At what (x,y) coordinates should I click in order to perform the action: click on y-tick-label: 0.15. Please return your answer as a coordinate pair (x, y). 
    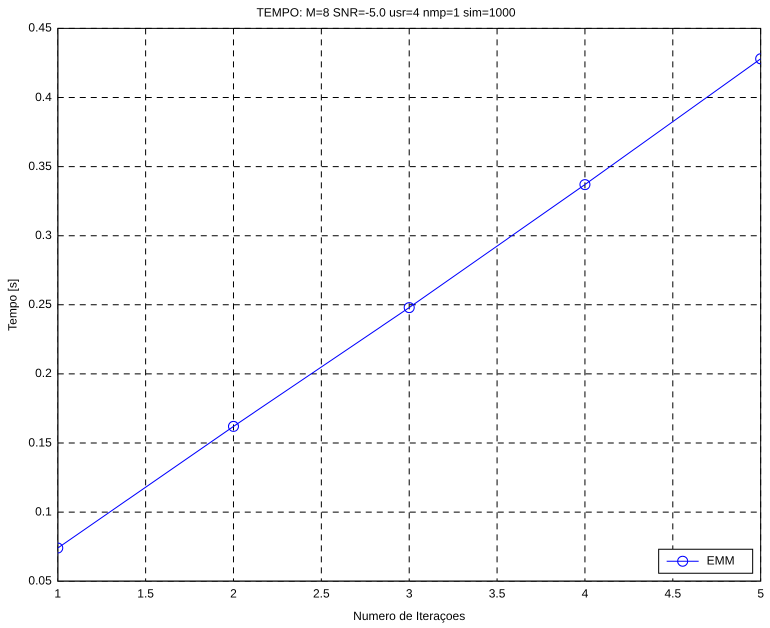
    Looking at the image, I should click on (40, 442).